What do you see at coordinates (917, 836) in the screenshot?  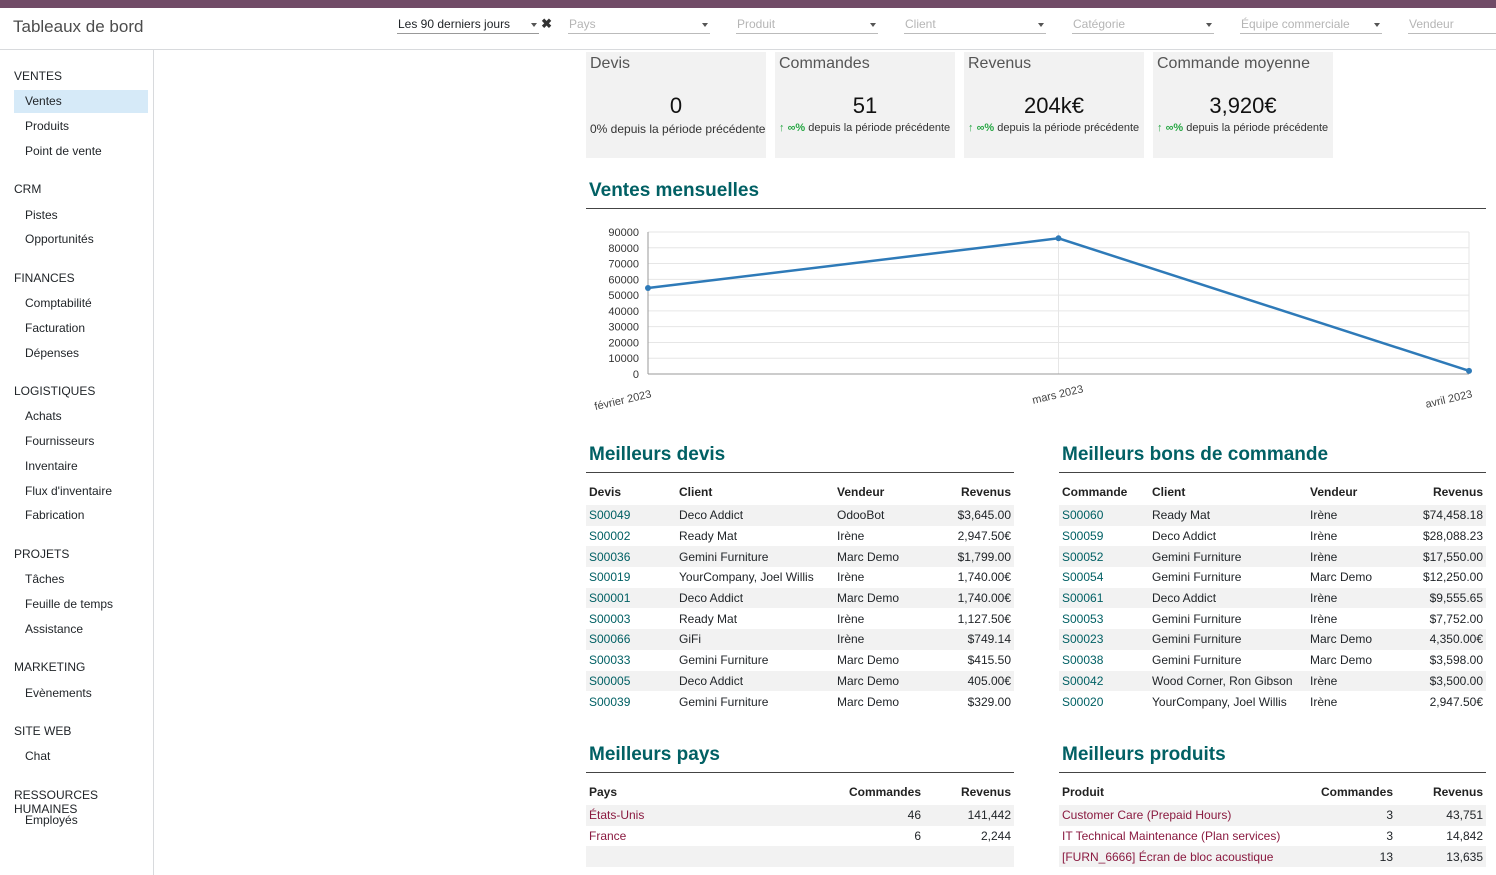 I see `orders-cell: 6` at bounding box center [917, 836].